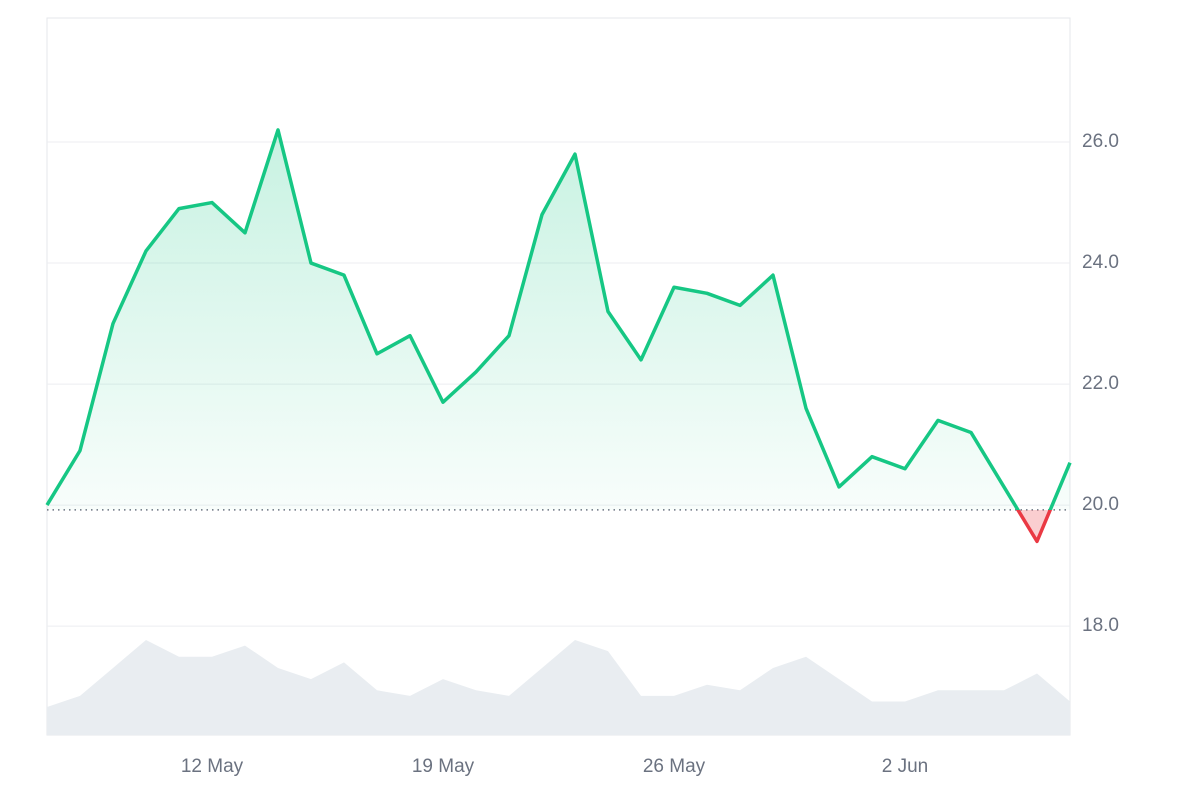 The width and height of the screenshot is (1200, 805). I want to click on x-tick-label: 19 May, so click(443, 766).